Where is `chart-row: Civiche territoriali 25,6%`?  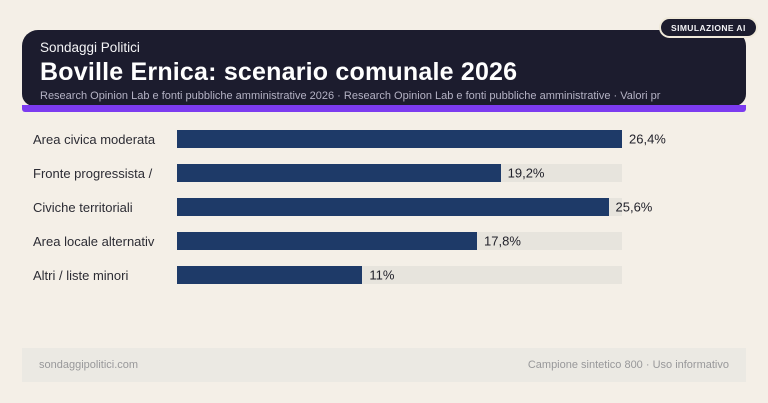
chart-row: Civiche territoriali 25,6% is located at coordinates (384, 207).